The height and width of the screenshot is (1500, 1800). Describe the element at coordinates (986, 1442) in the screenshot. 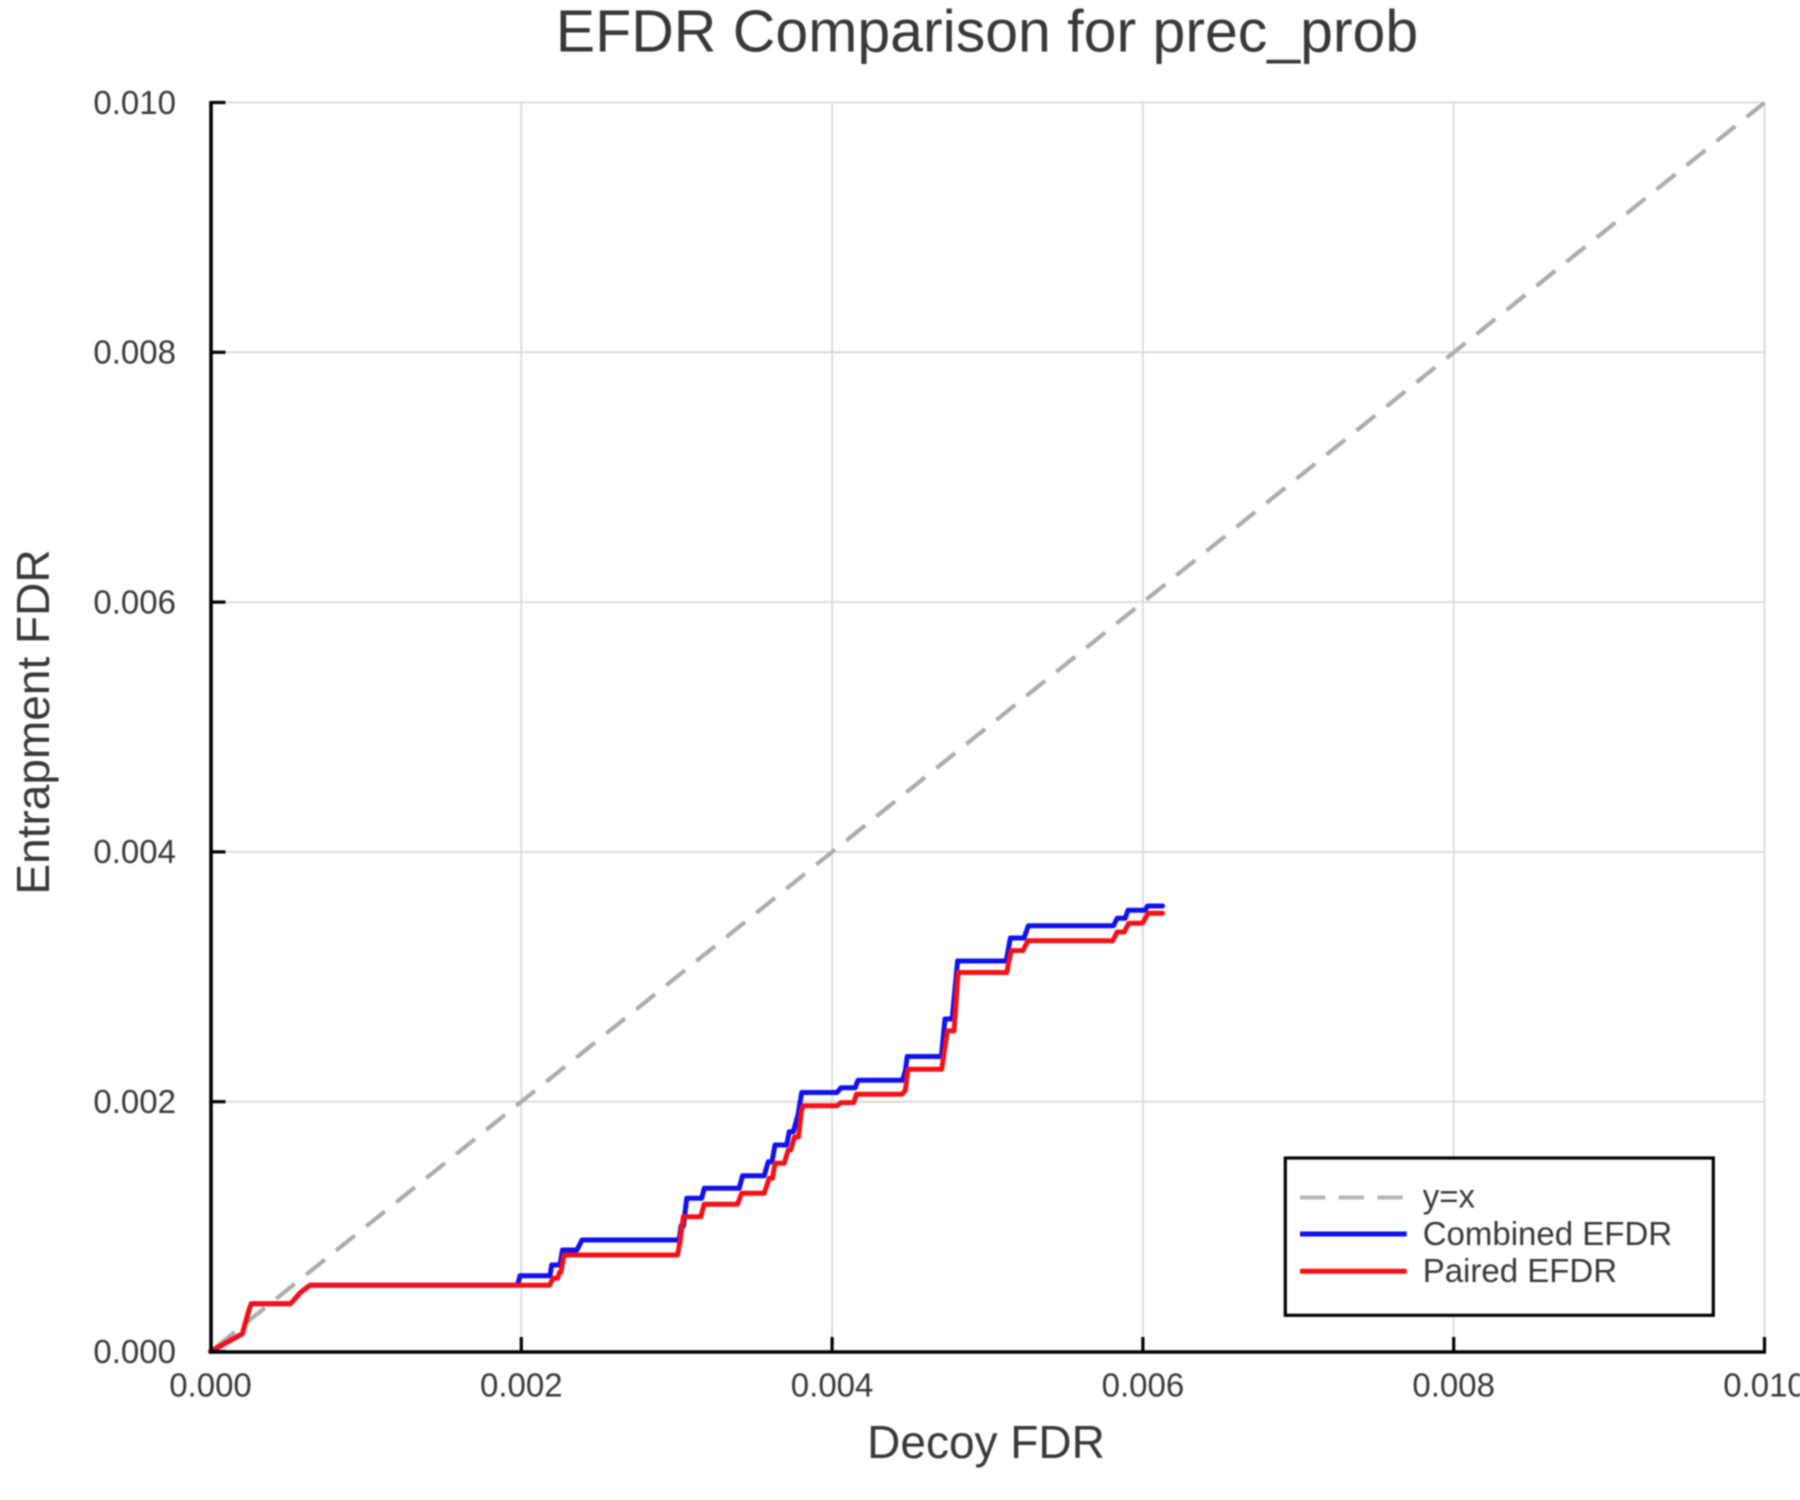

I see `svg-text: Decoy FDR` at that location.